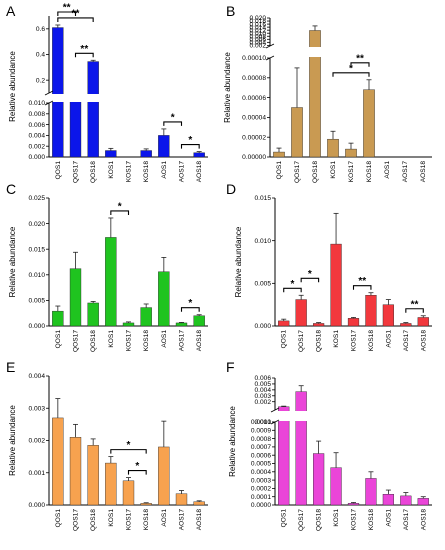 This screenshot has height=550, width=445. Describe the element at coordinates (350, 52) in the screenshot. I see `panel-b-axis-break-gap` at that location.